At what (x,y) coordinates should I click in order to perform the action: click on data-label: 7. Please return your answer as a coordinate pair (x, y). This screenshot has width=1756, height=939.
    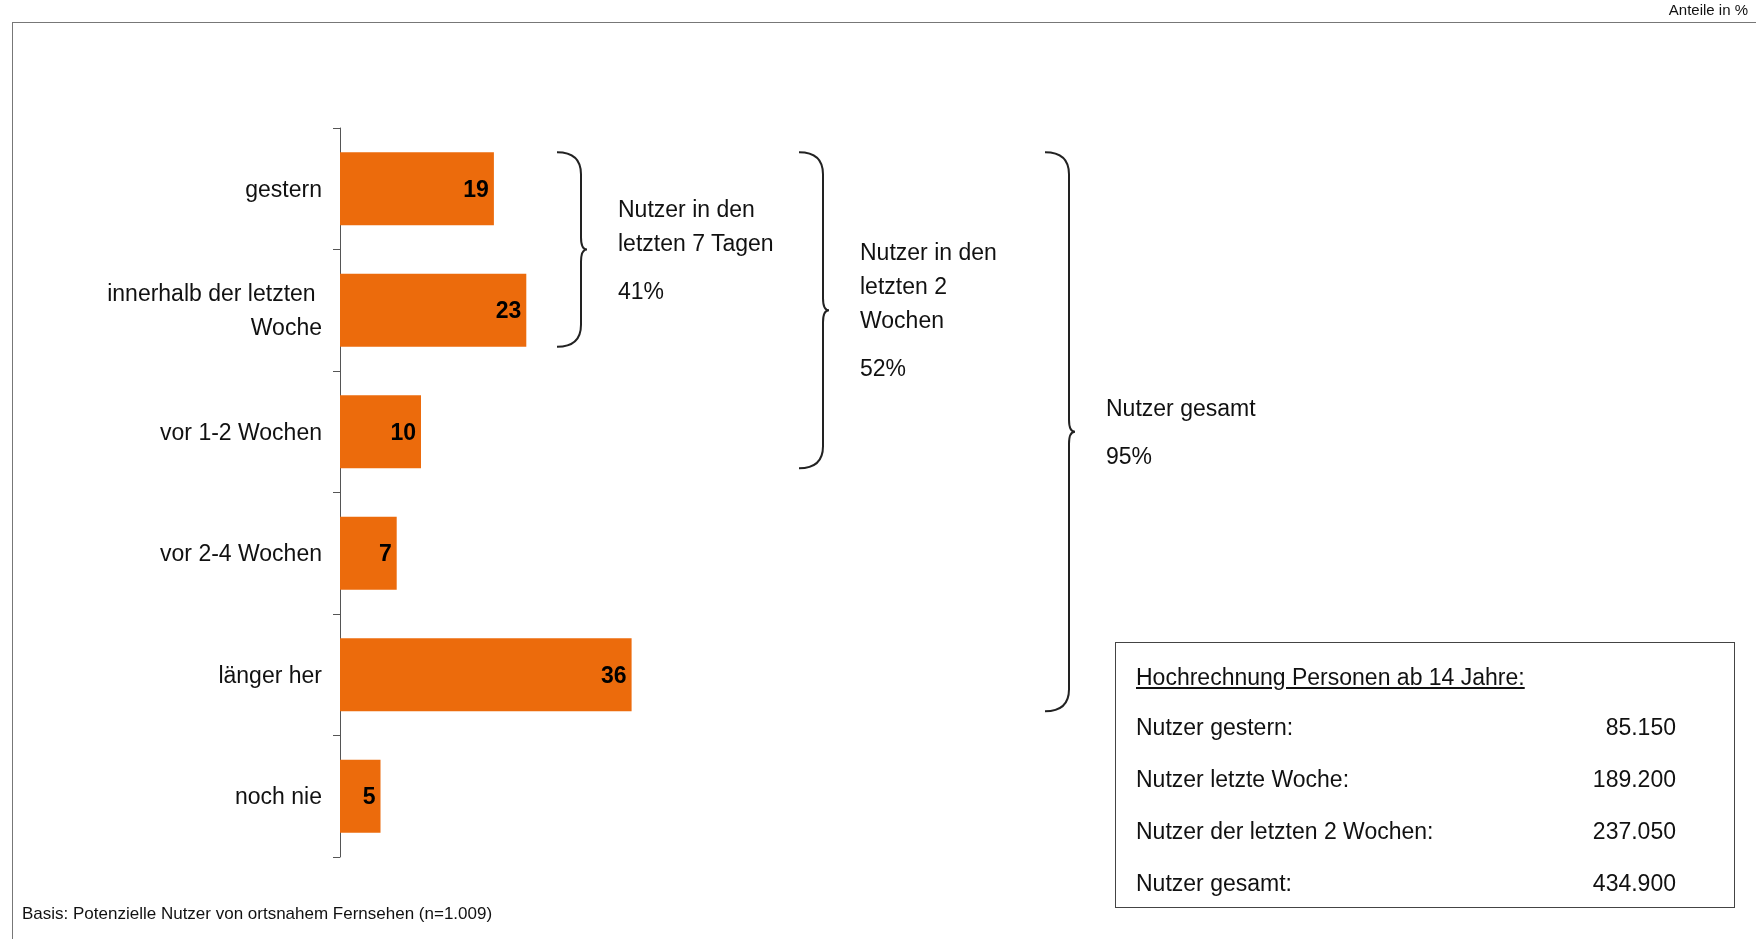
    Looking at the image, I should click on (385, 553).